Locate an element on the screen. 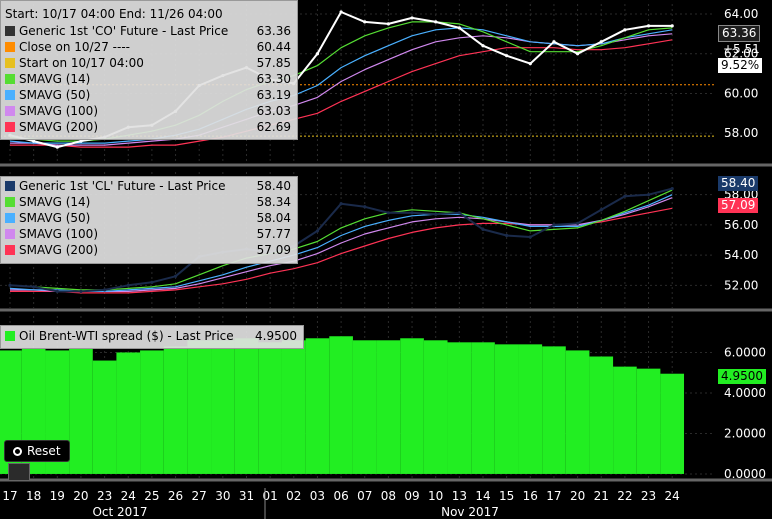 The image size is (772, 519). co-legend-row: SMAVG (14) 63.30 is located at coordinates (149, 79).